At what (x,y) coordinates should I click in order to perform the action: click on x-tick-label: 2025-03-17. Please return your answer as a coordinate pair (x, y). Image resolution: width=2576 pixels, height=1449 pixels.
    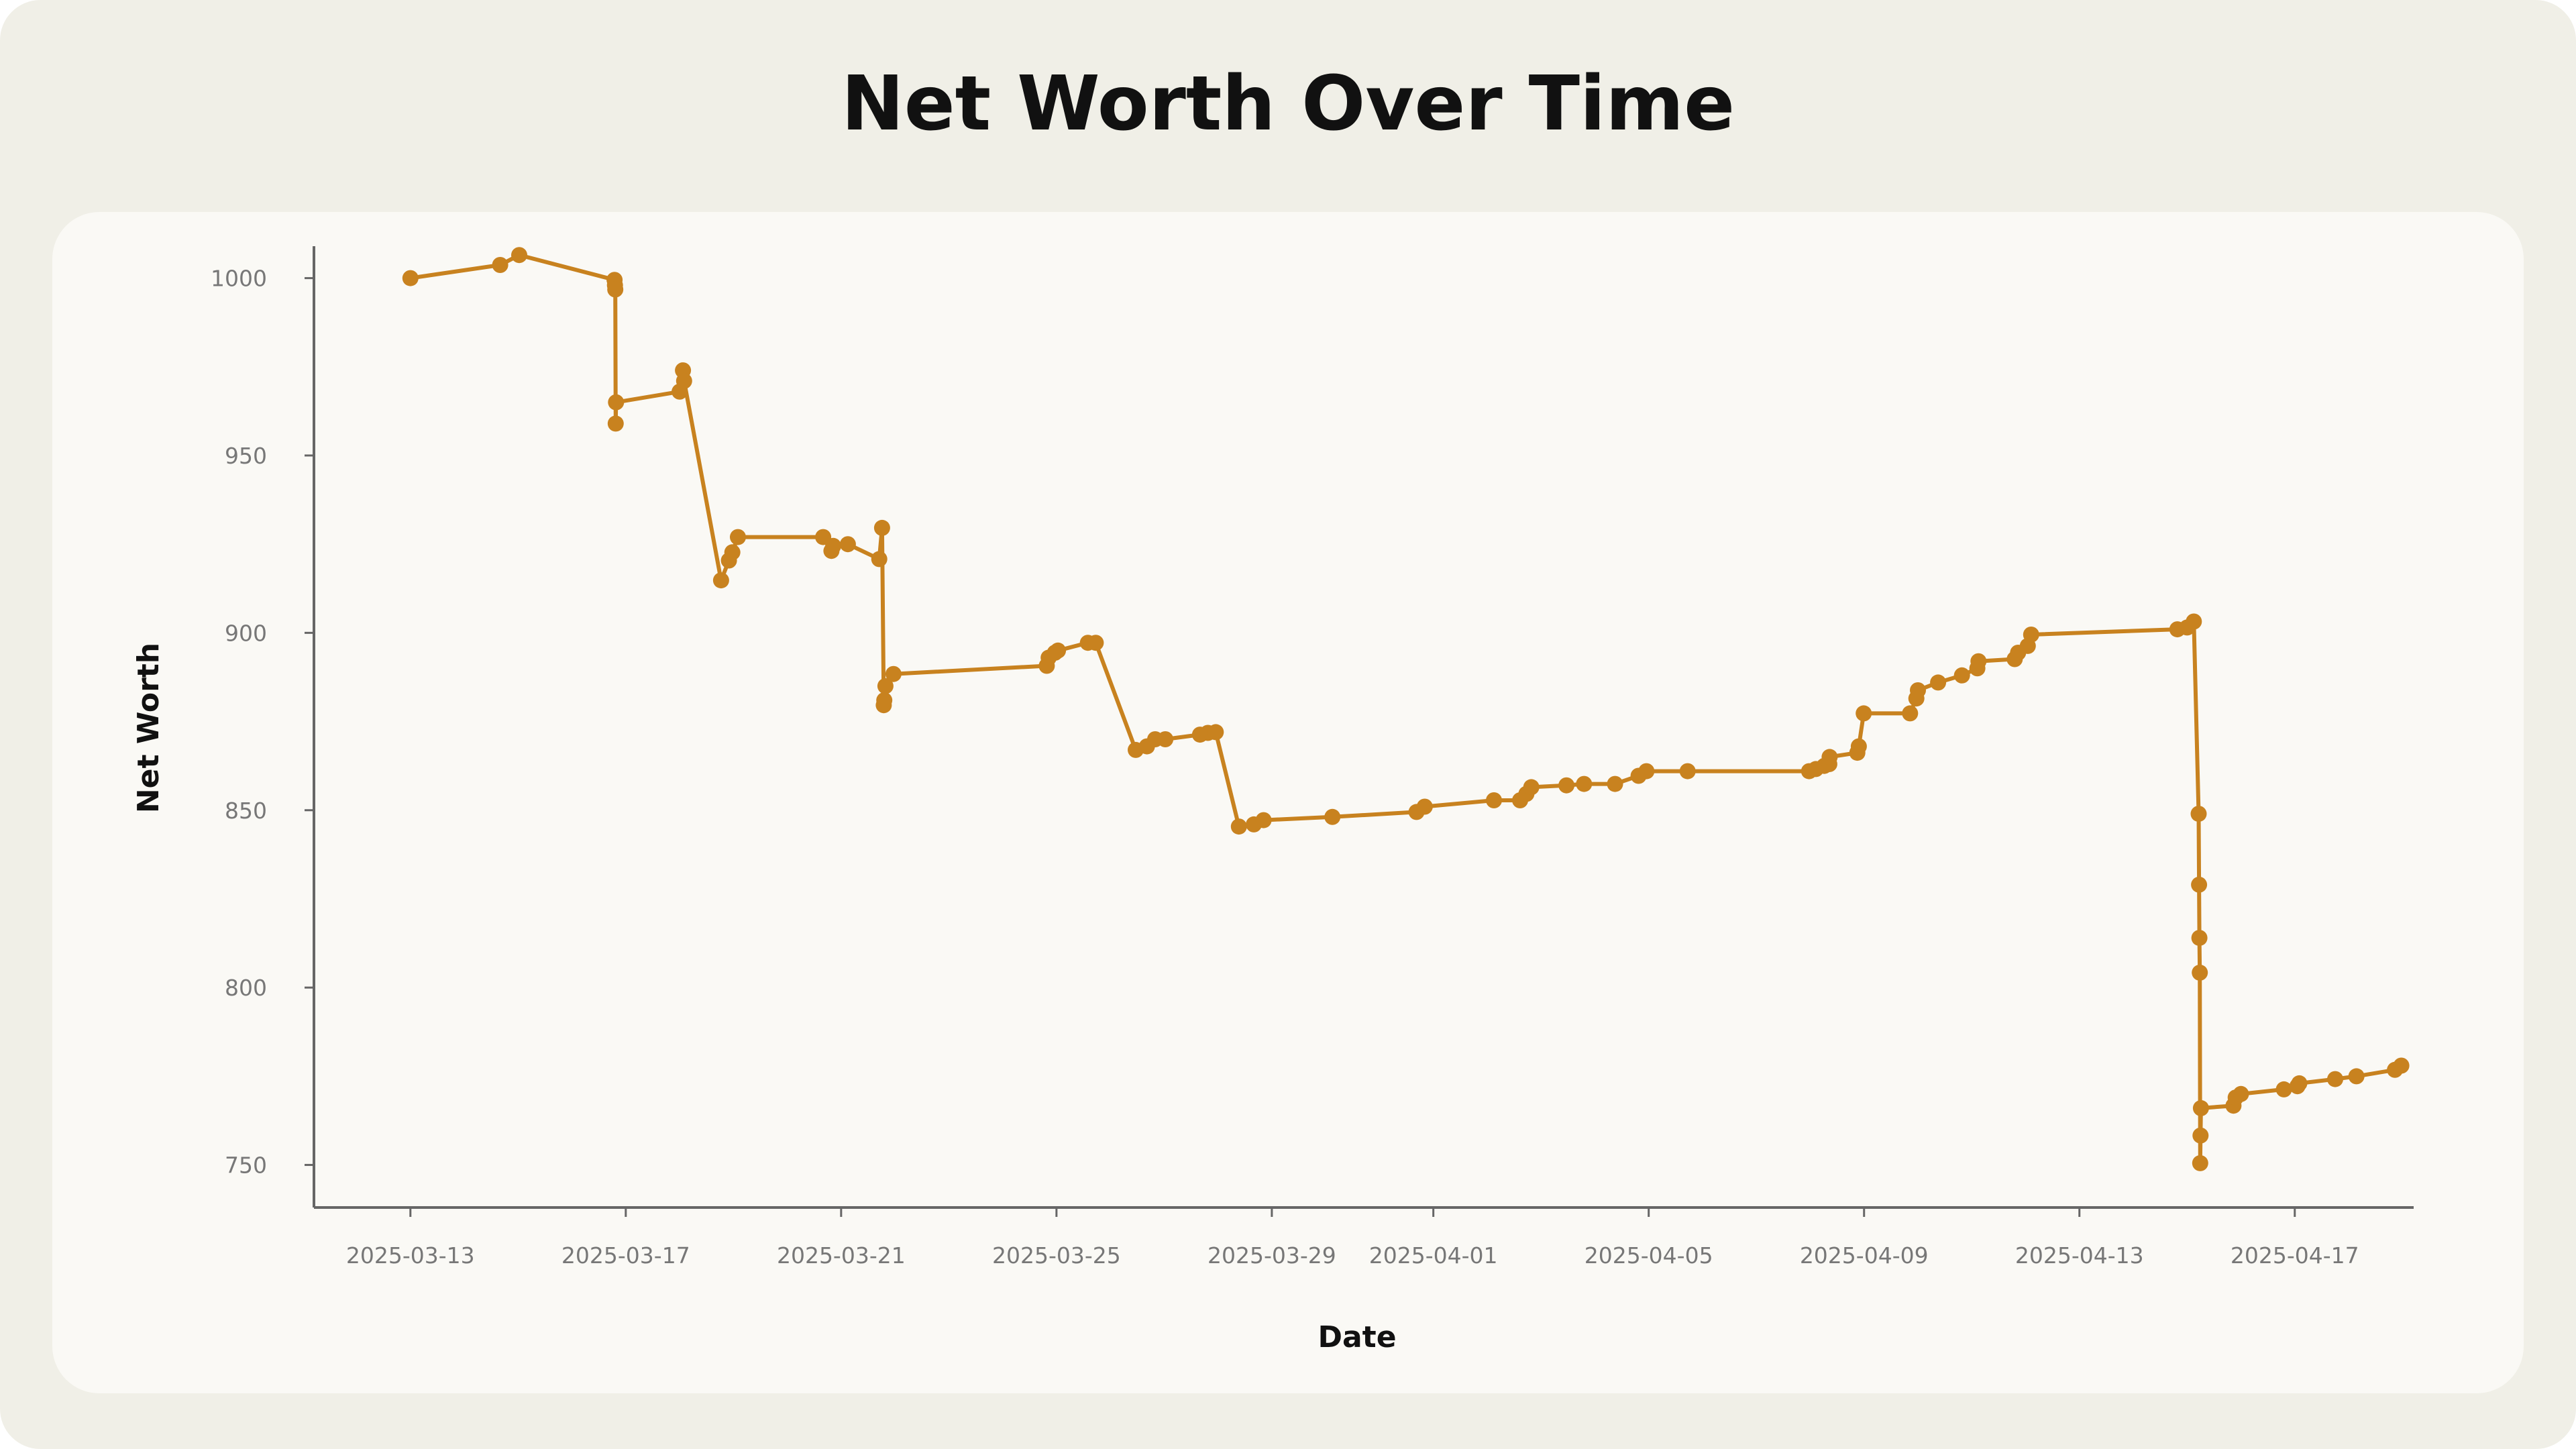
    Looking at the image, I should click on (625, 1255).